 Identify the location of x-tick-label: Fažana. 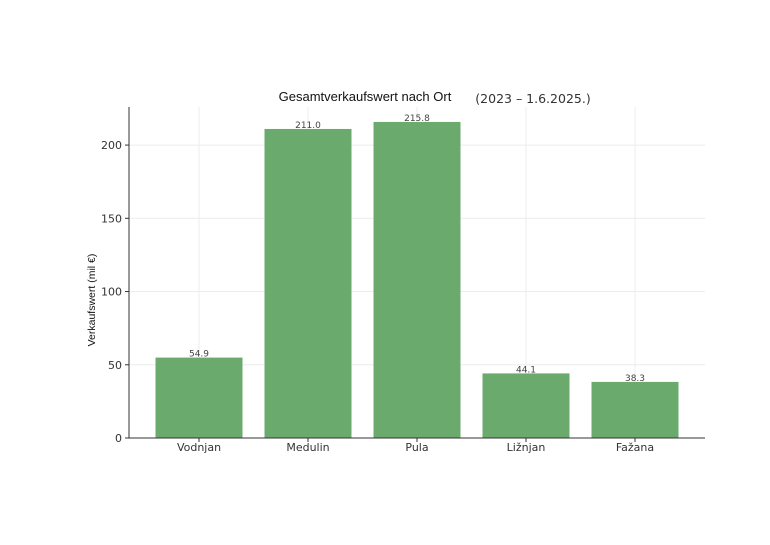
(635, 447).